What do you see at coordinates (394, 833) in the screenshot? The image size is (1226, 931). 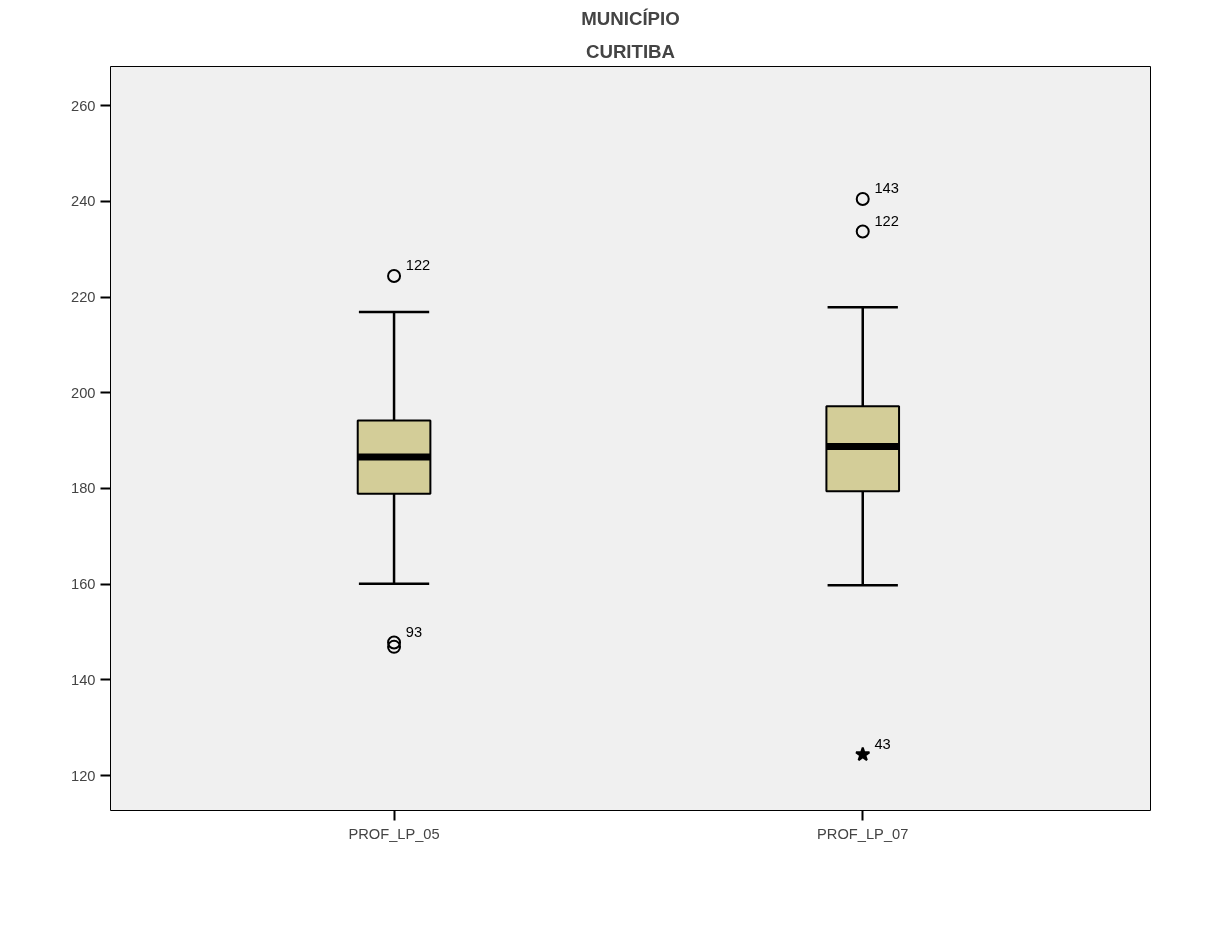 I see `x-tick-label: PROF_LP_05` at bounding box center [394, 833].